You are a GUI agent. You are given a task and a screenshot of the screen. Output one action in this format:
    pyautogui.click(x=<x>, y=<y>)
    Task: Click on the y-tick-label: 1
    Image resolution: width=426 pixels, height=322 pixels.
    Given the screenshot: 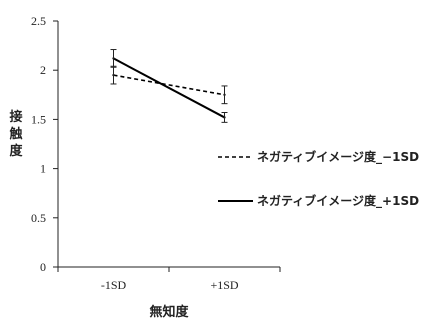 What is the action you would take?
    pyautogui.click(x=43, y=169)
    